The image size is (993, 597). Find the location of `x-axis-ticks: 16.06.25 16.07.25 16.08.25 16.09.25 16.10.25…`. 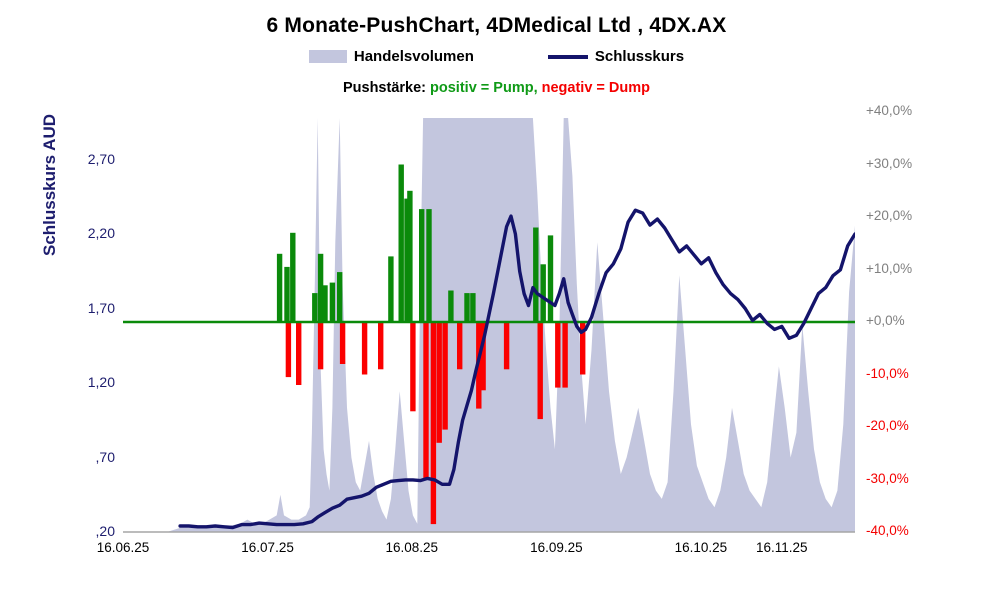

x-axis-ticks: 16.06.25 16.07.25 16.08.25 16.09.25 16.10.25… is located at coordinates (476, 552).